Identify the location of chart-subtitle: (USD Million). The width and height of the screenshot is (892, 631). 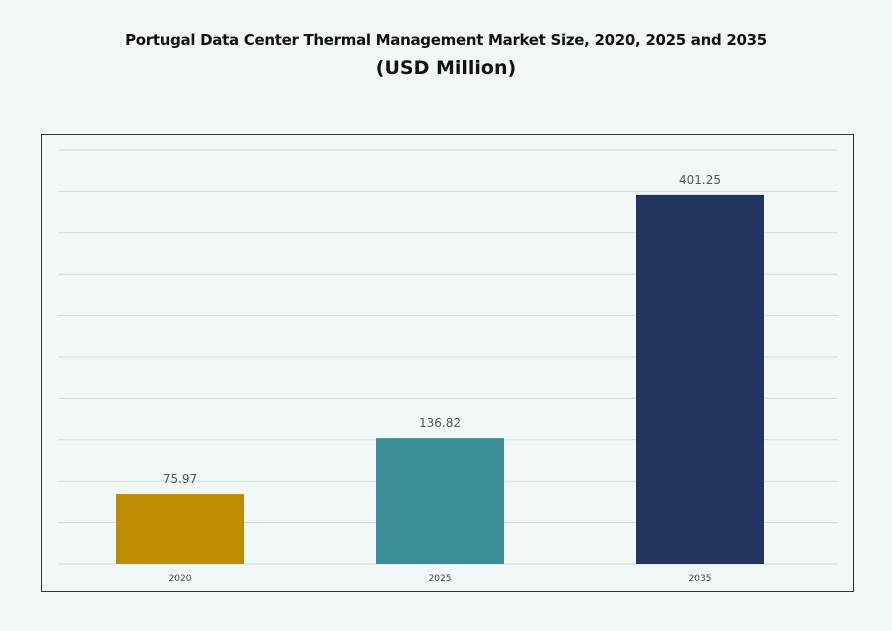
(446, 68).